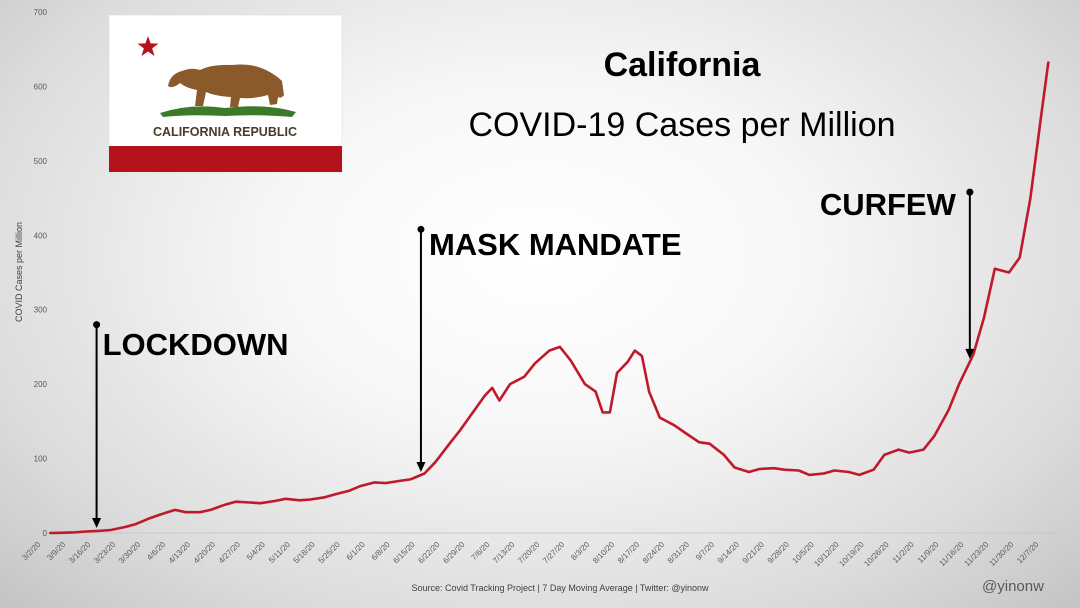 The image size is (1080, 608). I want to click on chart-title: California, so click(683, 65).